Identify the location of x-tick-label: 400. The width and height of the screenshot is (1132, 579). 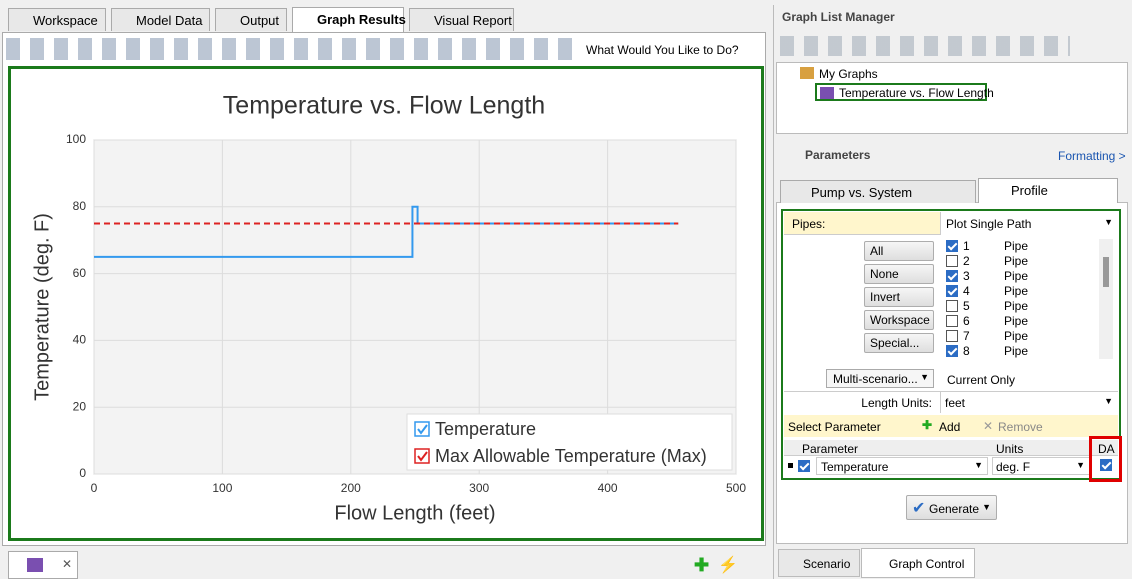
(608, 488).